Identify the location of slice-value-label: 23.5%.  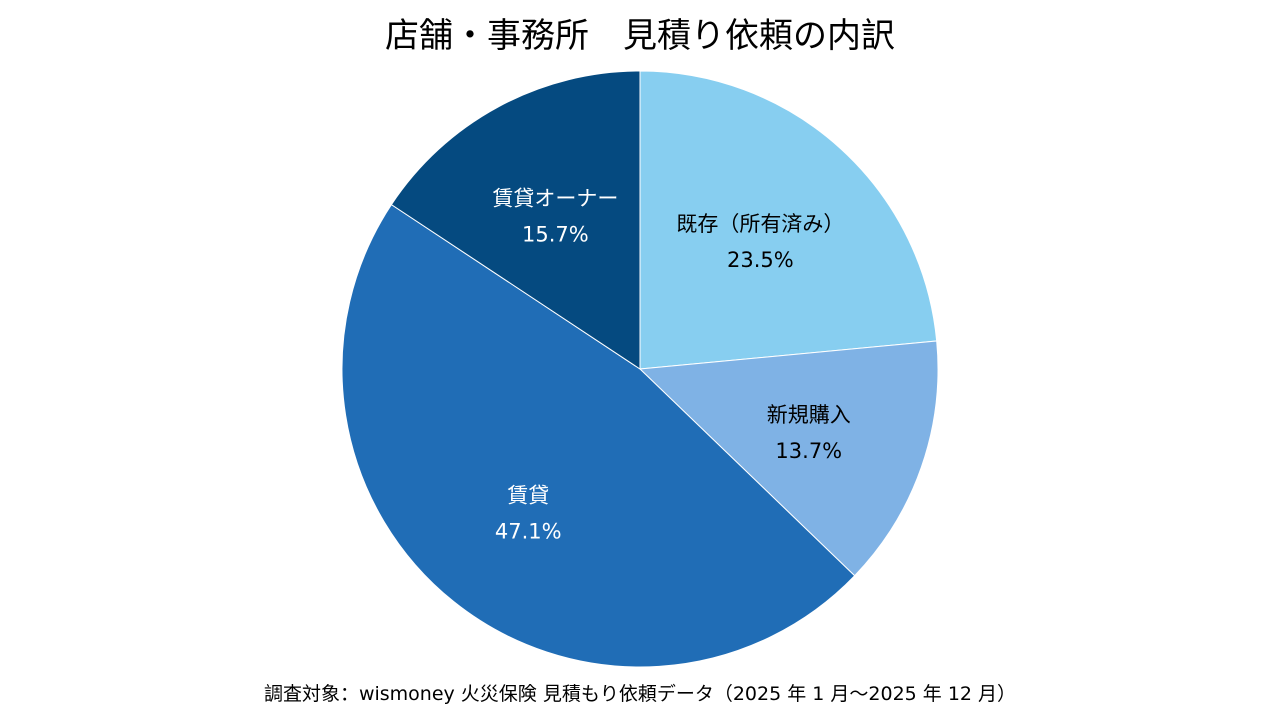
(760, 260).